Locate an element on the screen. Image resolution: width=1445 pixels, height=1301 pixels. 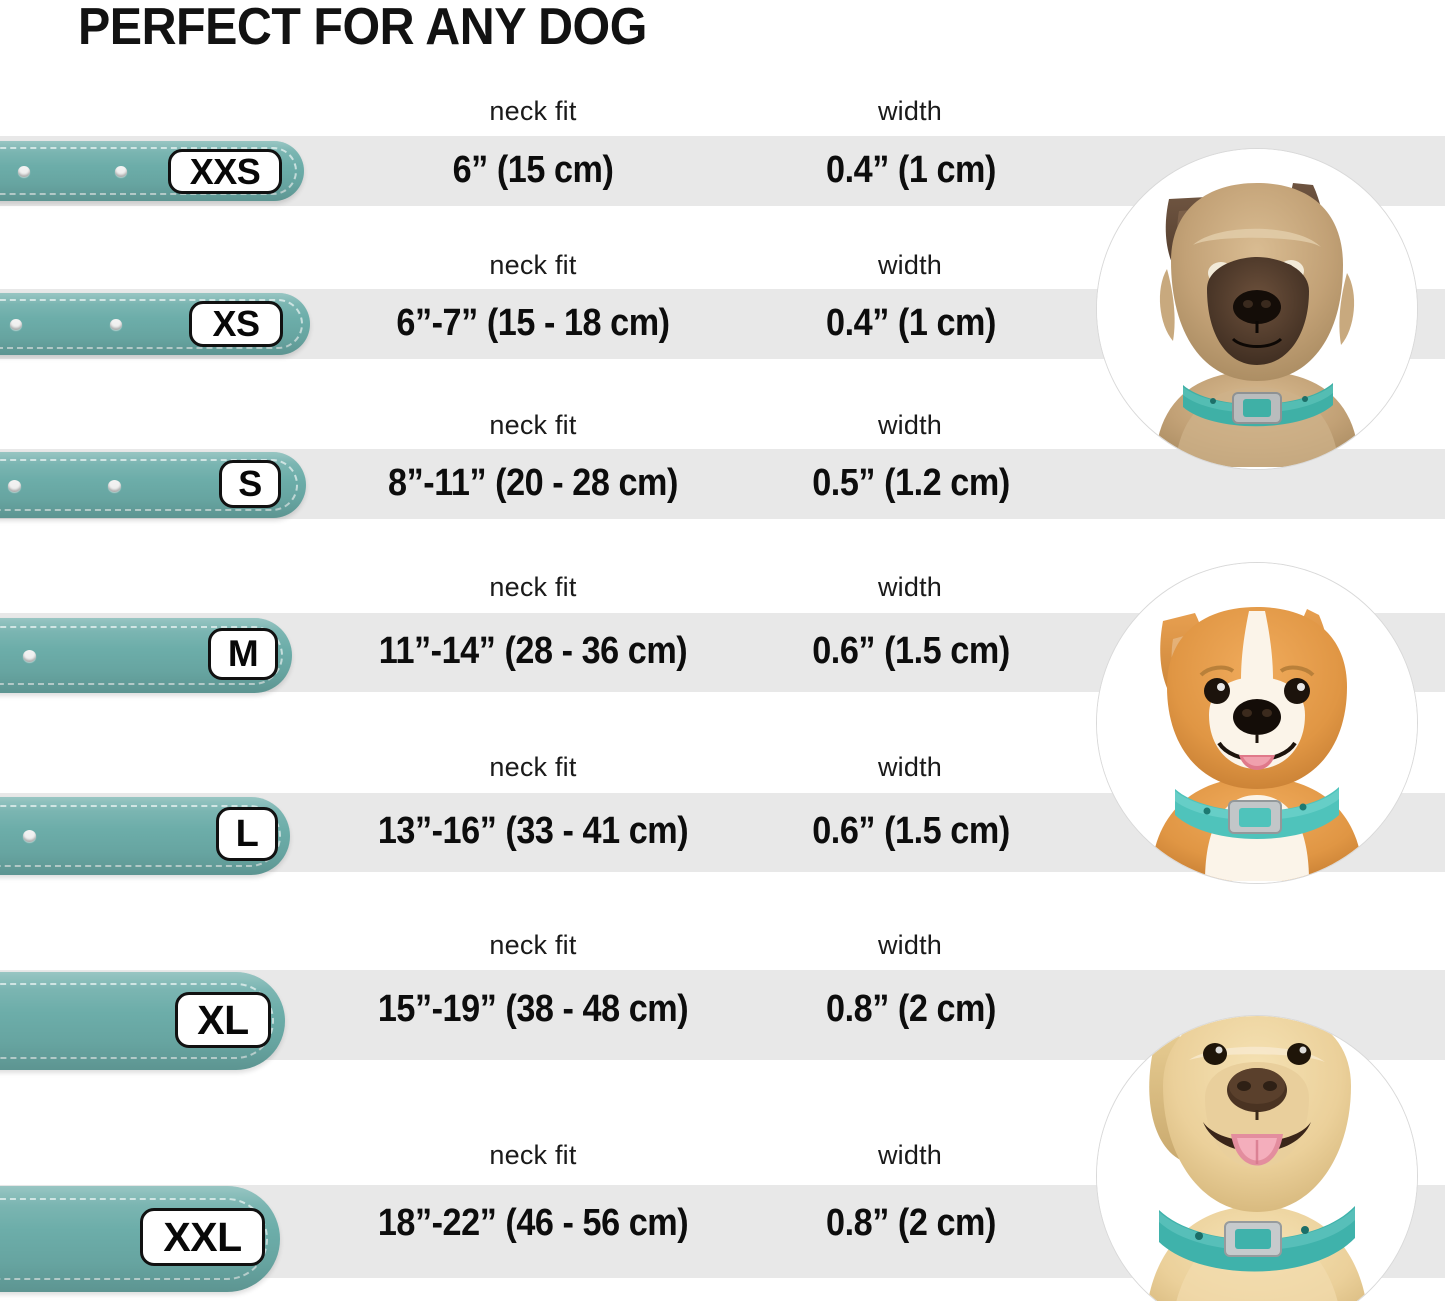
width-value-xs: 0.4” (1 cm) is located at coordinates (911, 323).